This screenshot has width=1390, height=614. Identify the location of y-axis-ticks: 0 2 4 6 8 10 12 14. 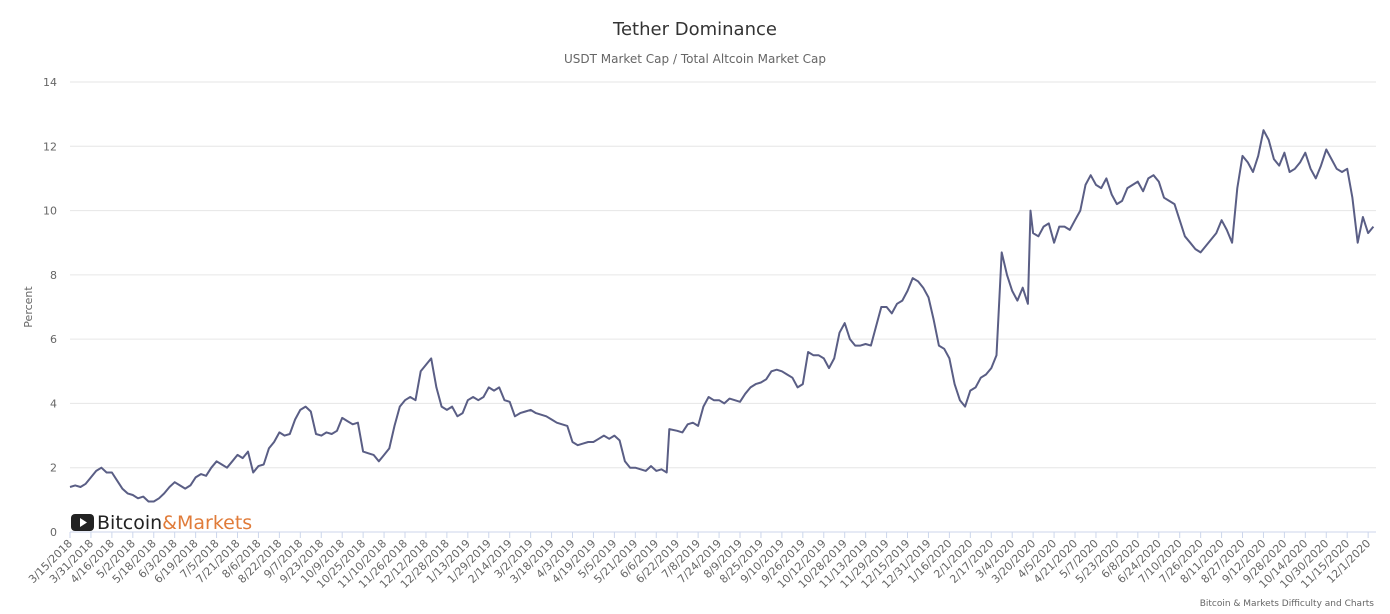
(50, 307).